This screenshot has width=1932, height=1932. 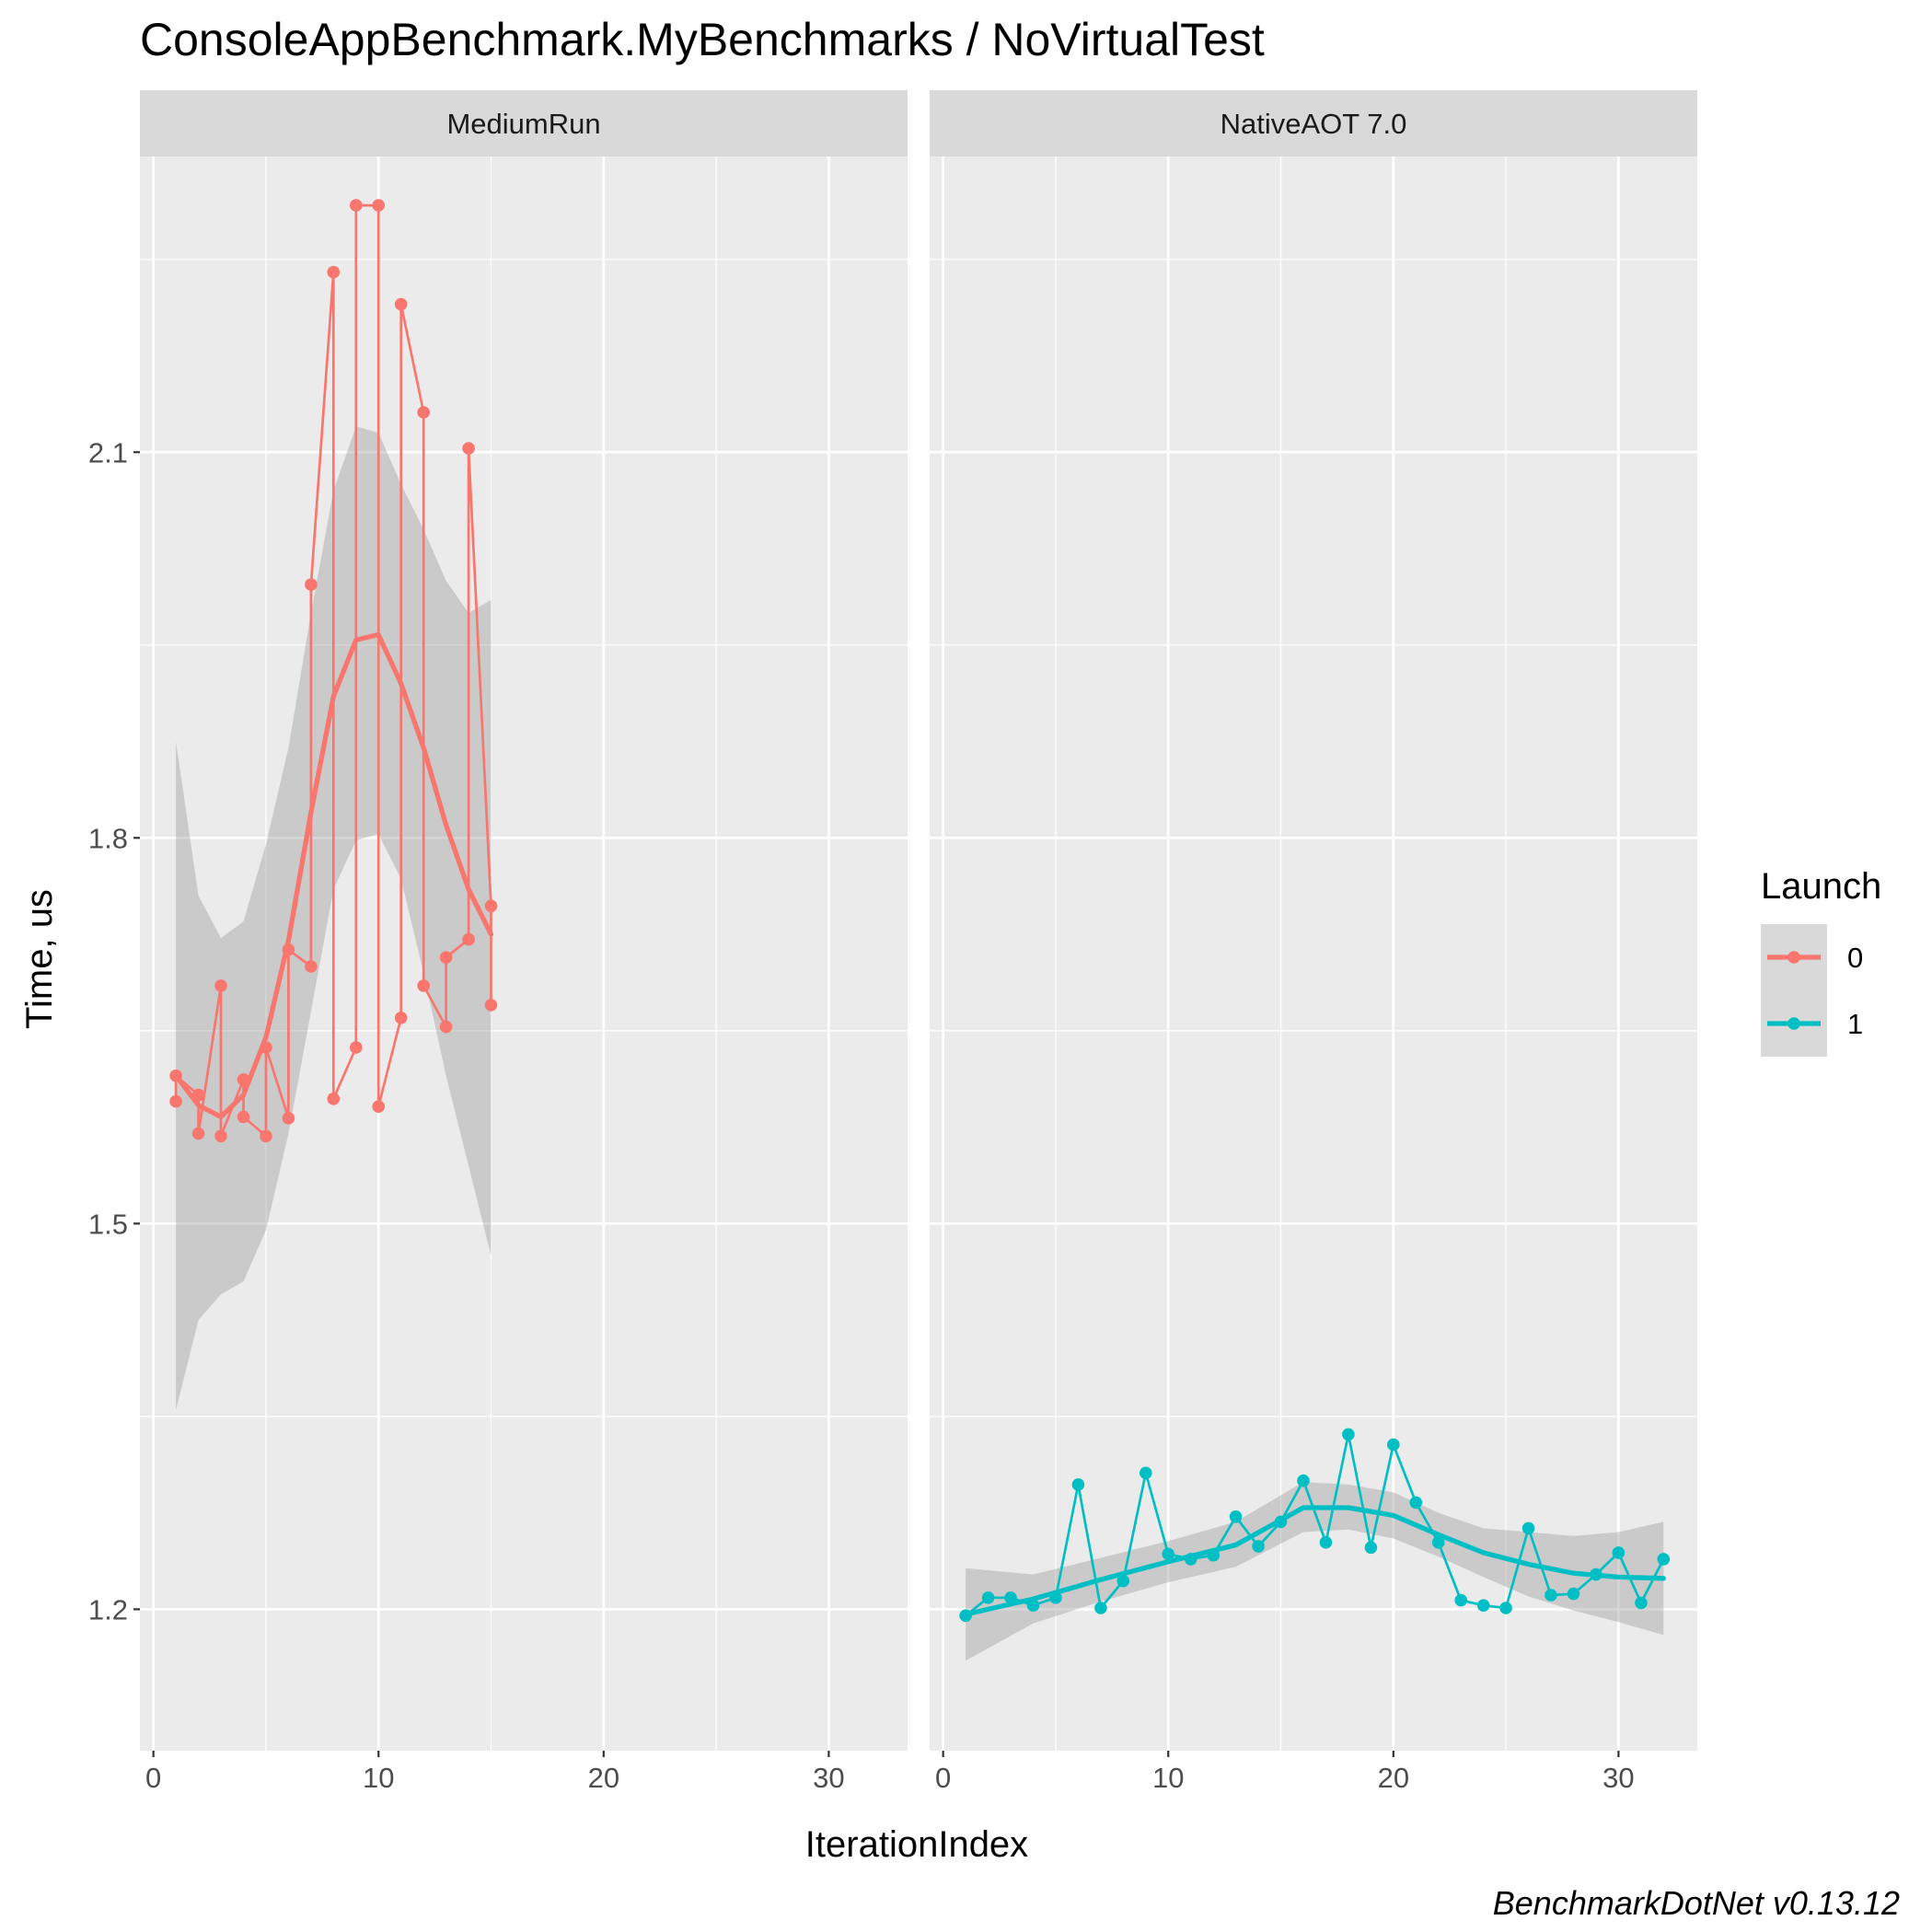 I want to click on y-tick-label: 1.8, so click(x=108, y=838).